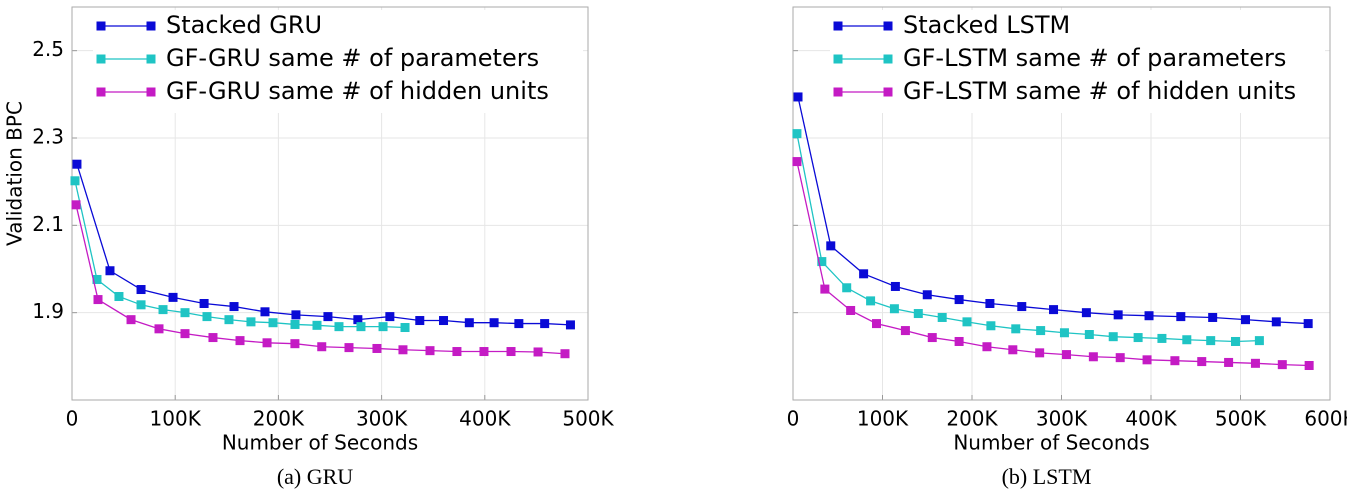  Describe the element at coordinates (240, 254) in the screenshot. I see `series-line` at that location.